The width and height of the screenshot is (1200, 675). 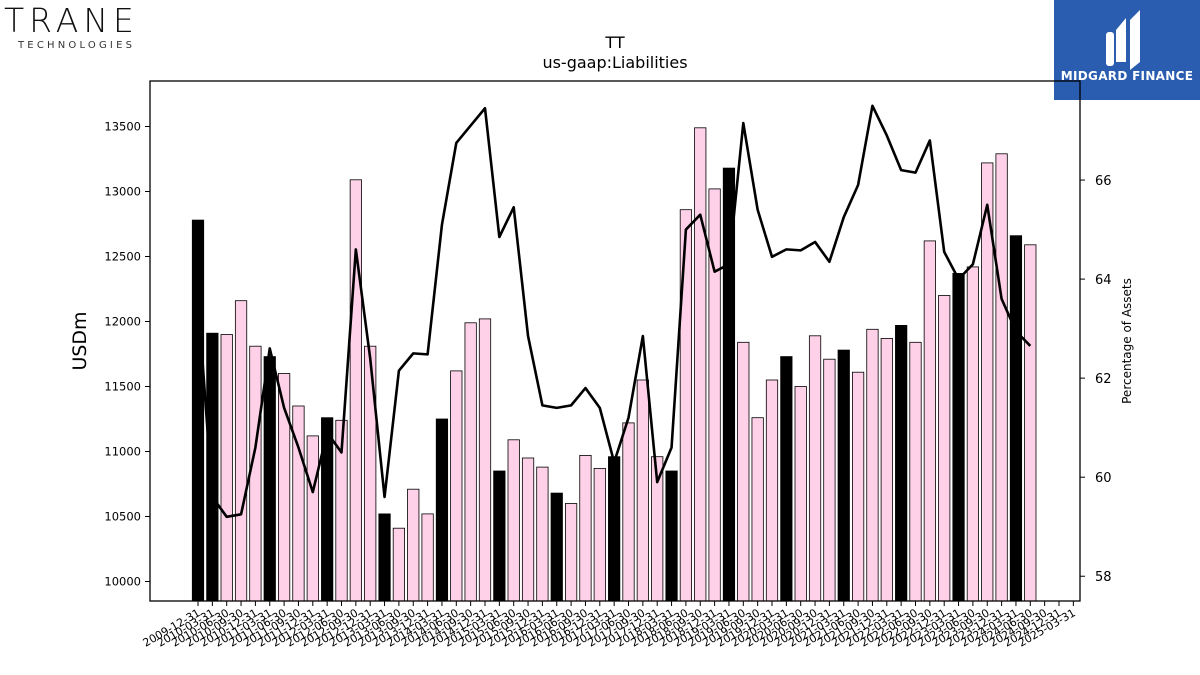 I want to click on y2-tick-label: 62, so click(x=1103, y=379).